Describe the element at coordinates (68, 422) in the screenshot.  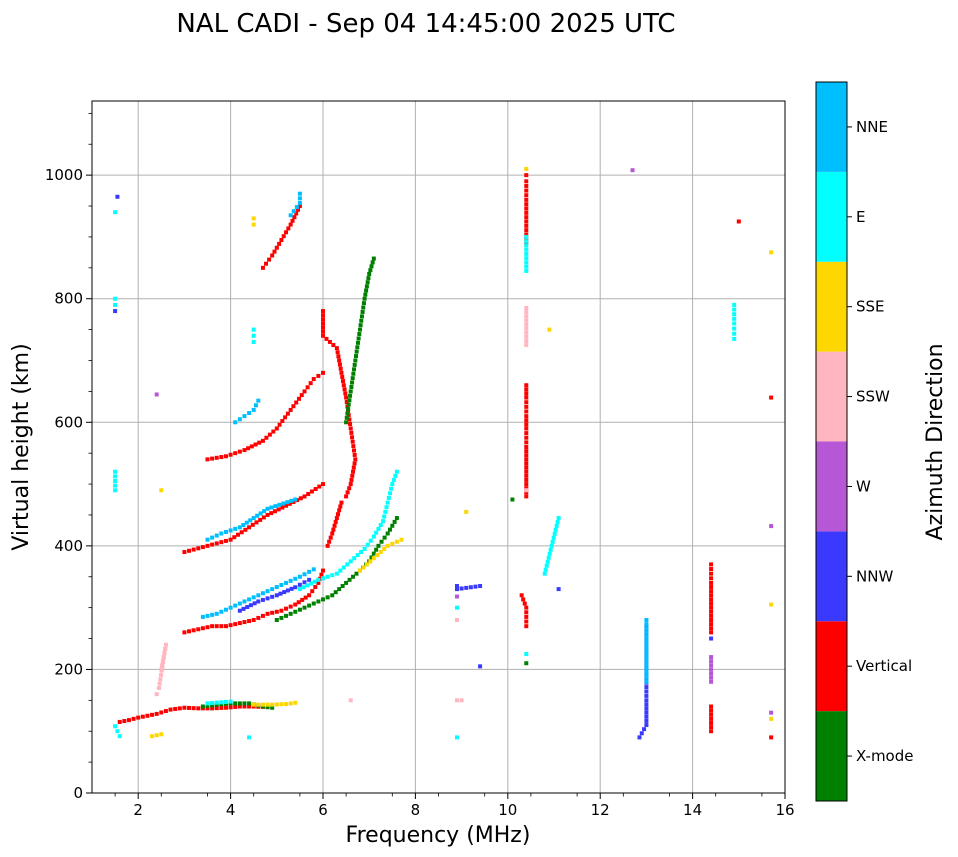
I see `y-tick-label: 600` at that location.